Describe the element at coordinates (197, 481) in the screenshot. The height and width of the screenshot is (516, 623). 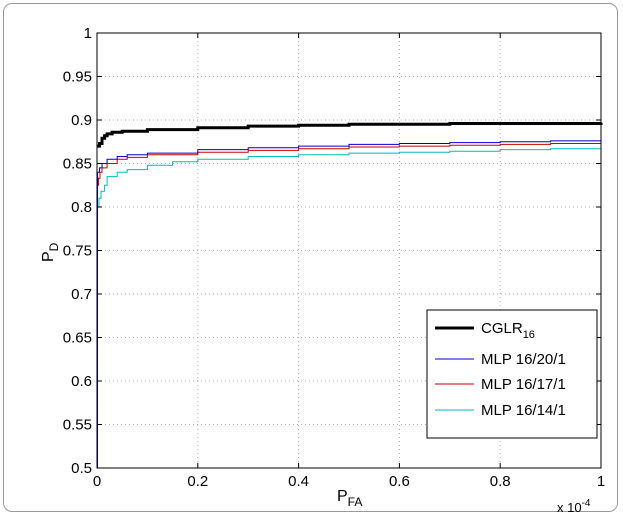
I see `x-tick-label: 0.2` at that location.